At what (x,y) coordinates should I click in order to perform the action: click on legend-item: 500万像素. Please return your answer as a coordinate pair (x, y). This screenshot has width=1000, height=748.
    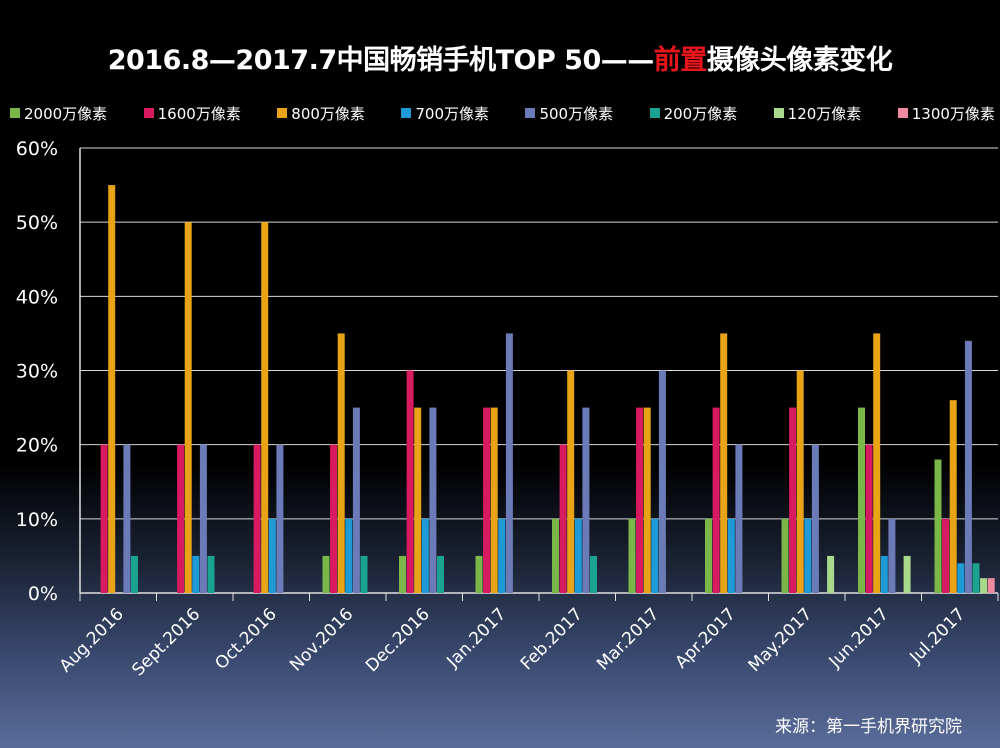
    Looking at the image, I should click on (569, 113).